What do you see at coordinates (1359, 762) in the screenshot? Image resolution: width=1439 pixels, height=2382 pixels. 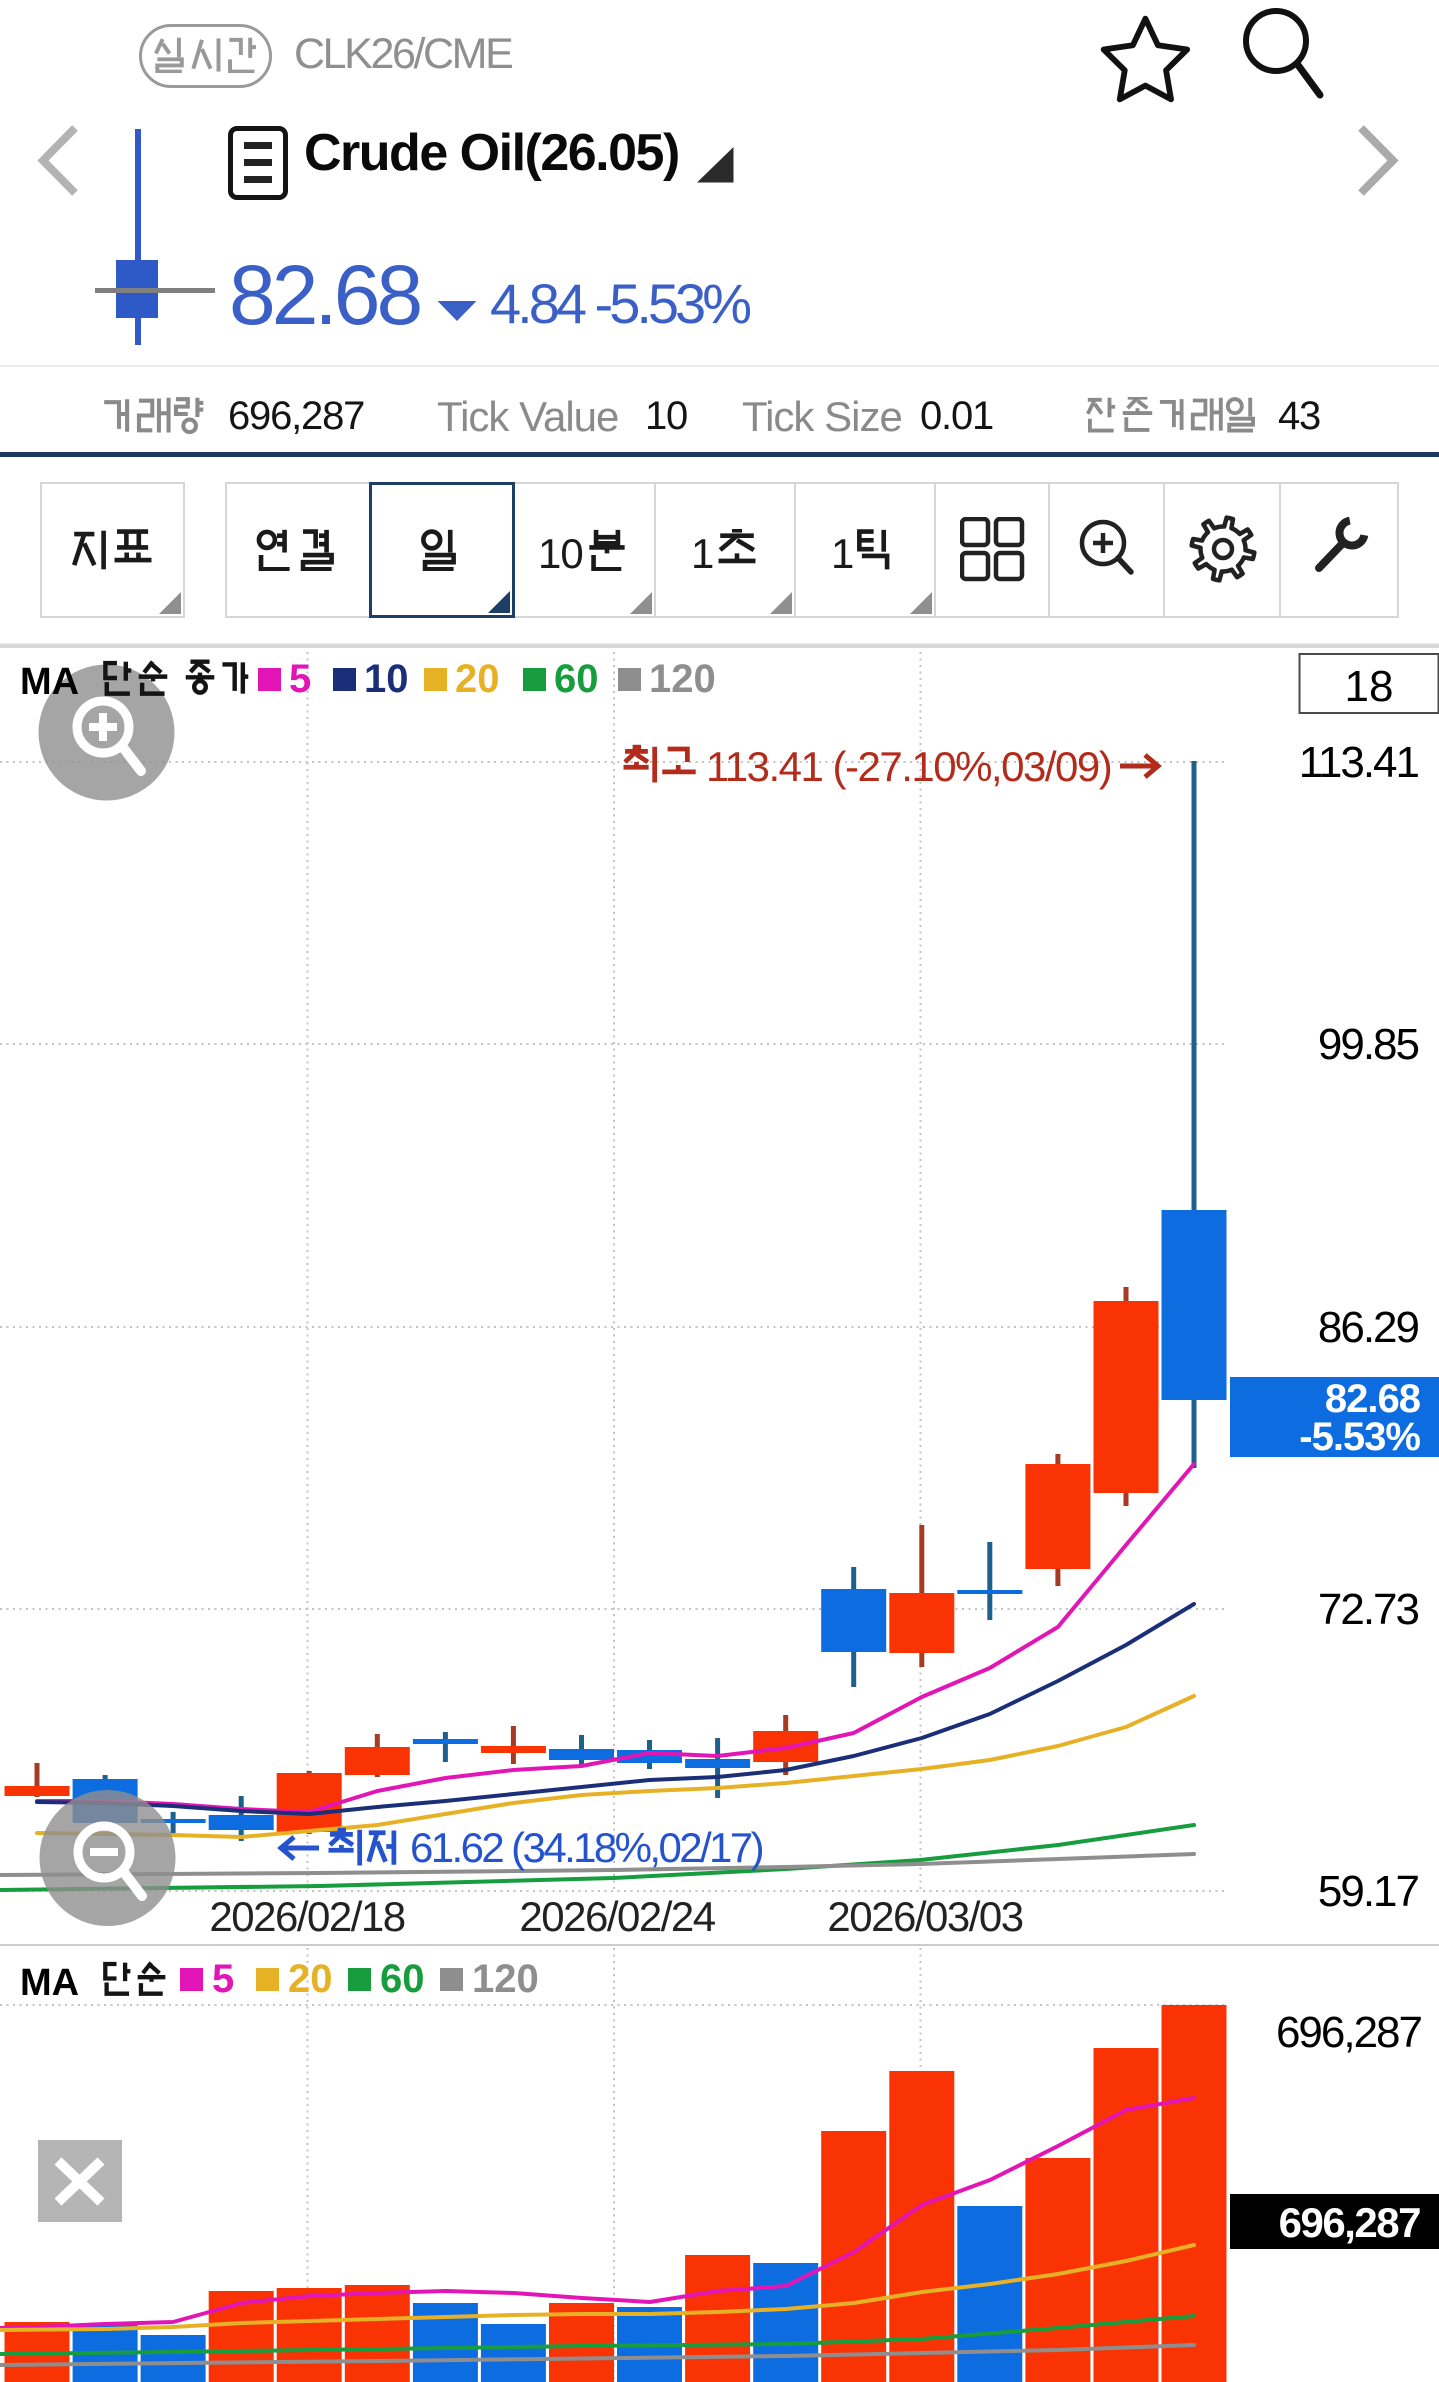 I see `svg-text: 113.41` at bounding box center [1359, 762].